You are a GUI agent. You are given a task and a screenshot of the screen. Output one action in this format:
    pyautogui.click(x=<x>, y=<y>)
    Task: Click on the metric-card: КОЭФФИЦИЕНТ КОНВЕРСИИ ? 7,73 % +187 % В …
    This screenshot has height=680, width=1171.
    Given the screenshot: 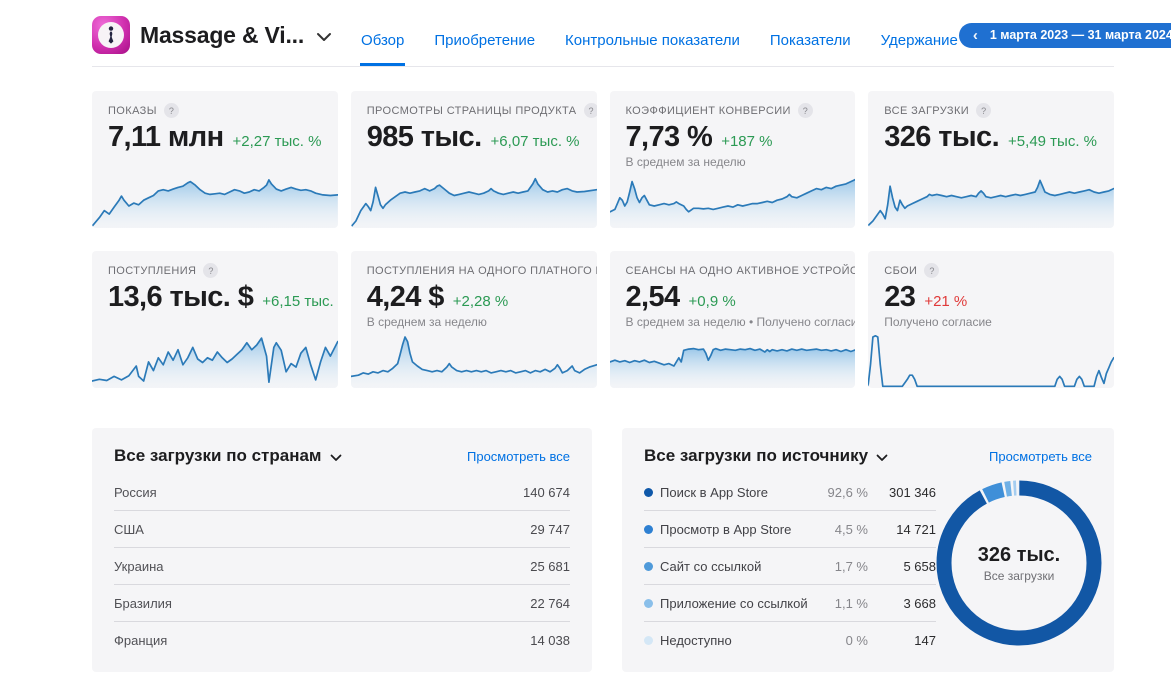 What is the action you would take?
    pyautogui.click(x=732, y=159)
    